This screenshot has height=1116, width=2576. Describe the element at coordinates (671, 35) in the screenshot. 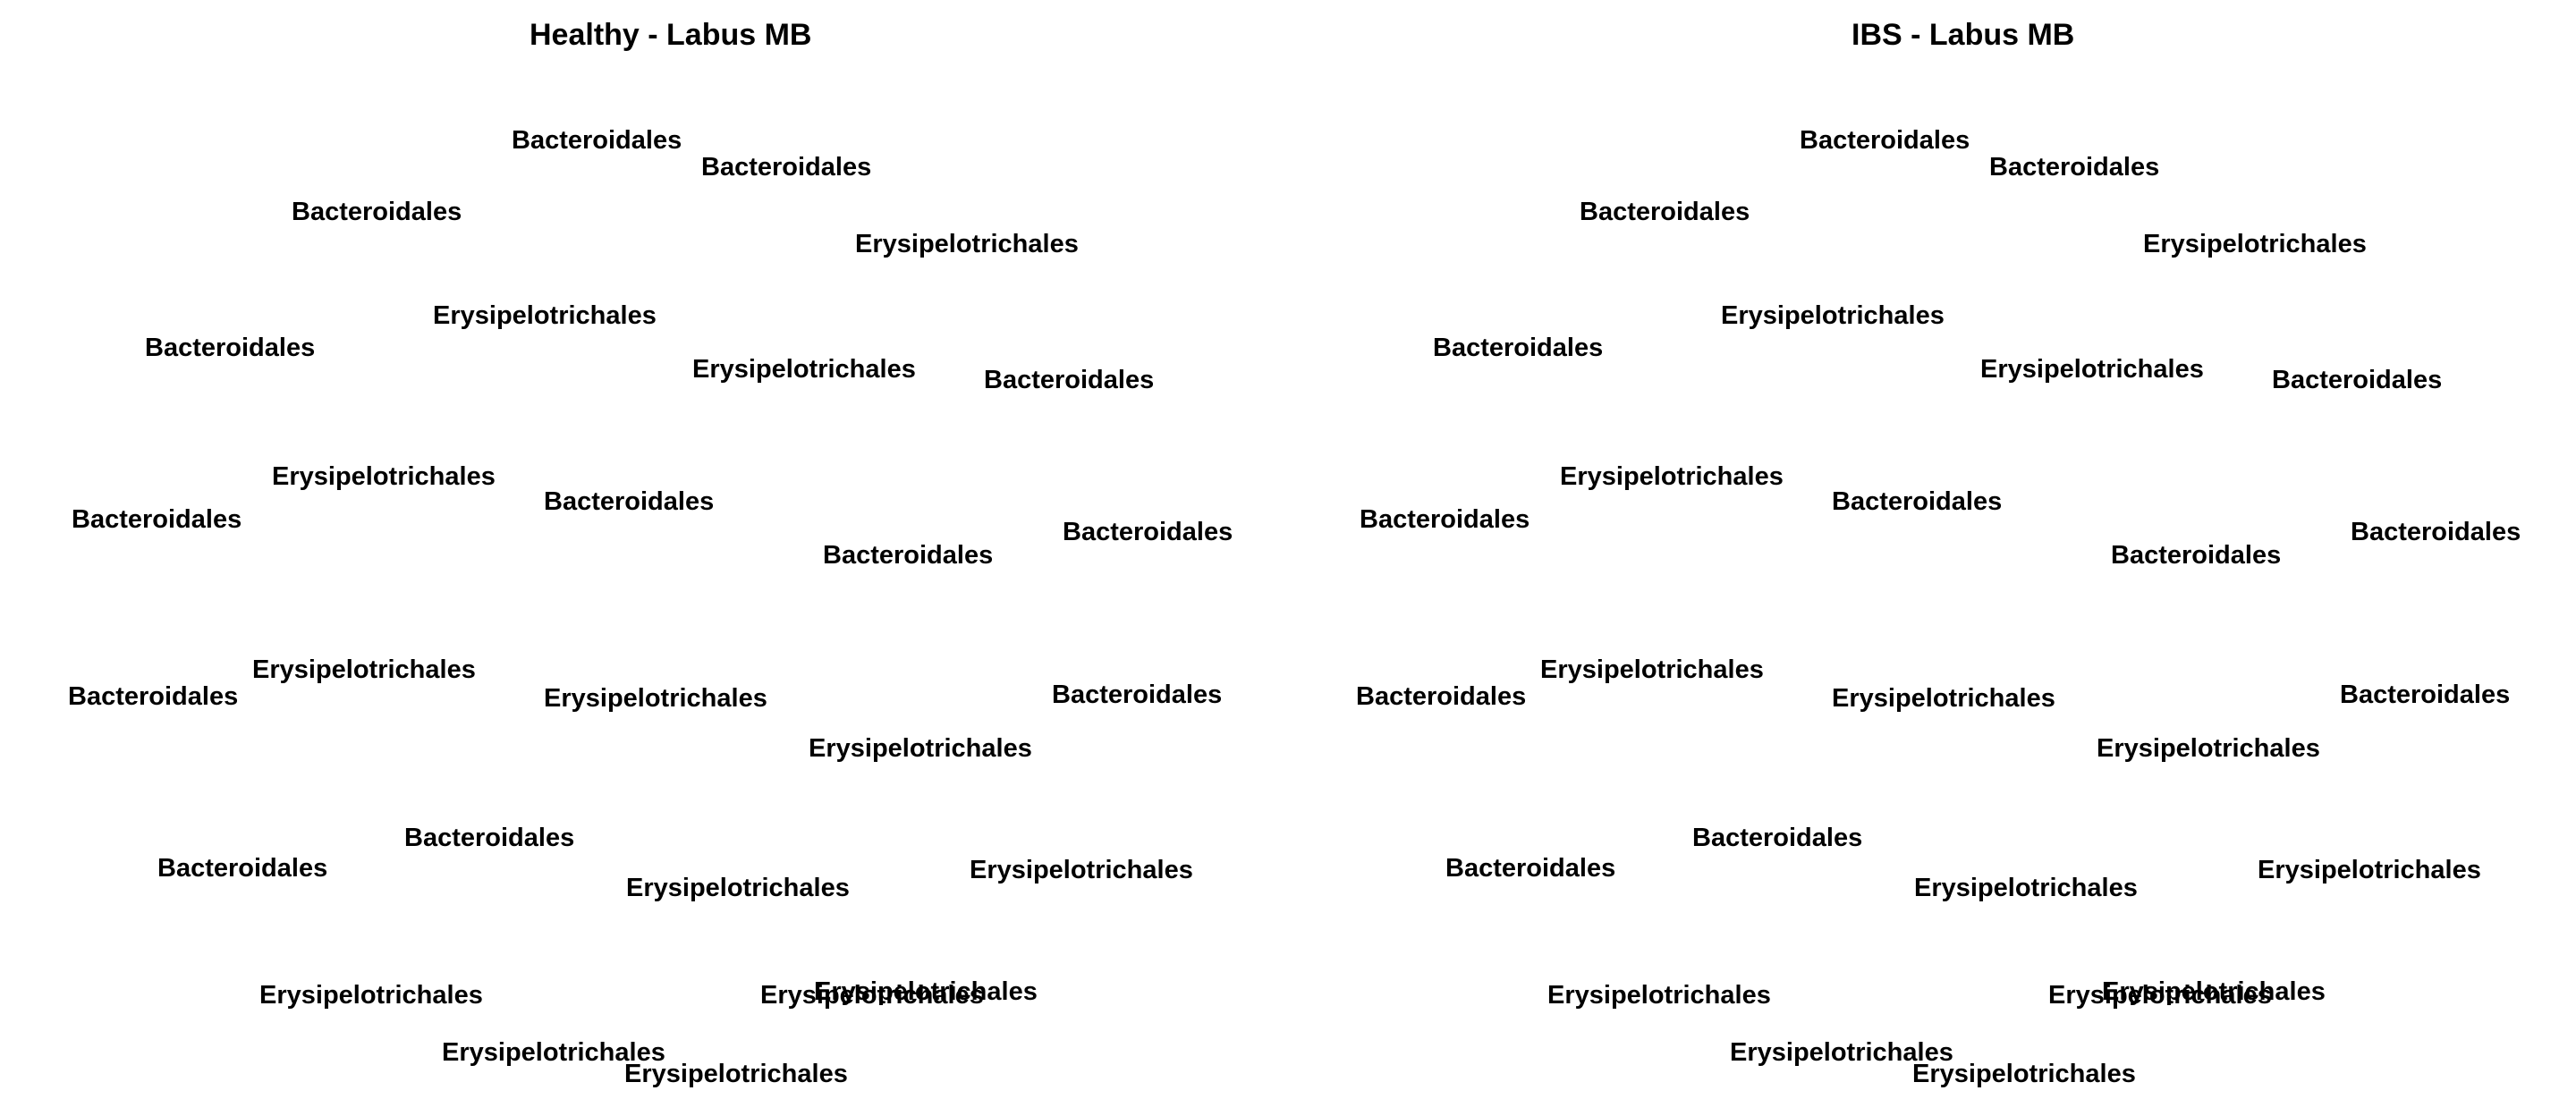

I see `panel-title-healthy: Healthy - Labus MB` at that location.